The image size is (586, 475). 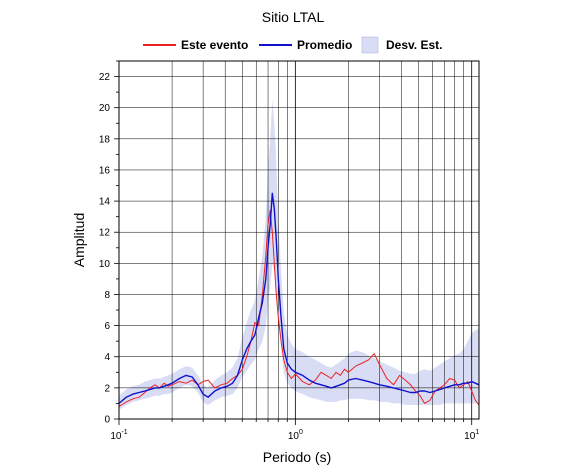 What do you see at coordinates (324, 45) in the screenshot?
I see `legend-label-promedio: Promedio` at bounding box center [324, 45].